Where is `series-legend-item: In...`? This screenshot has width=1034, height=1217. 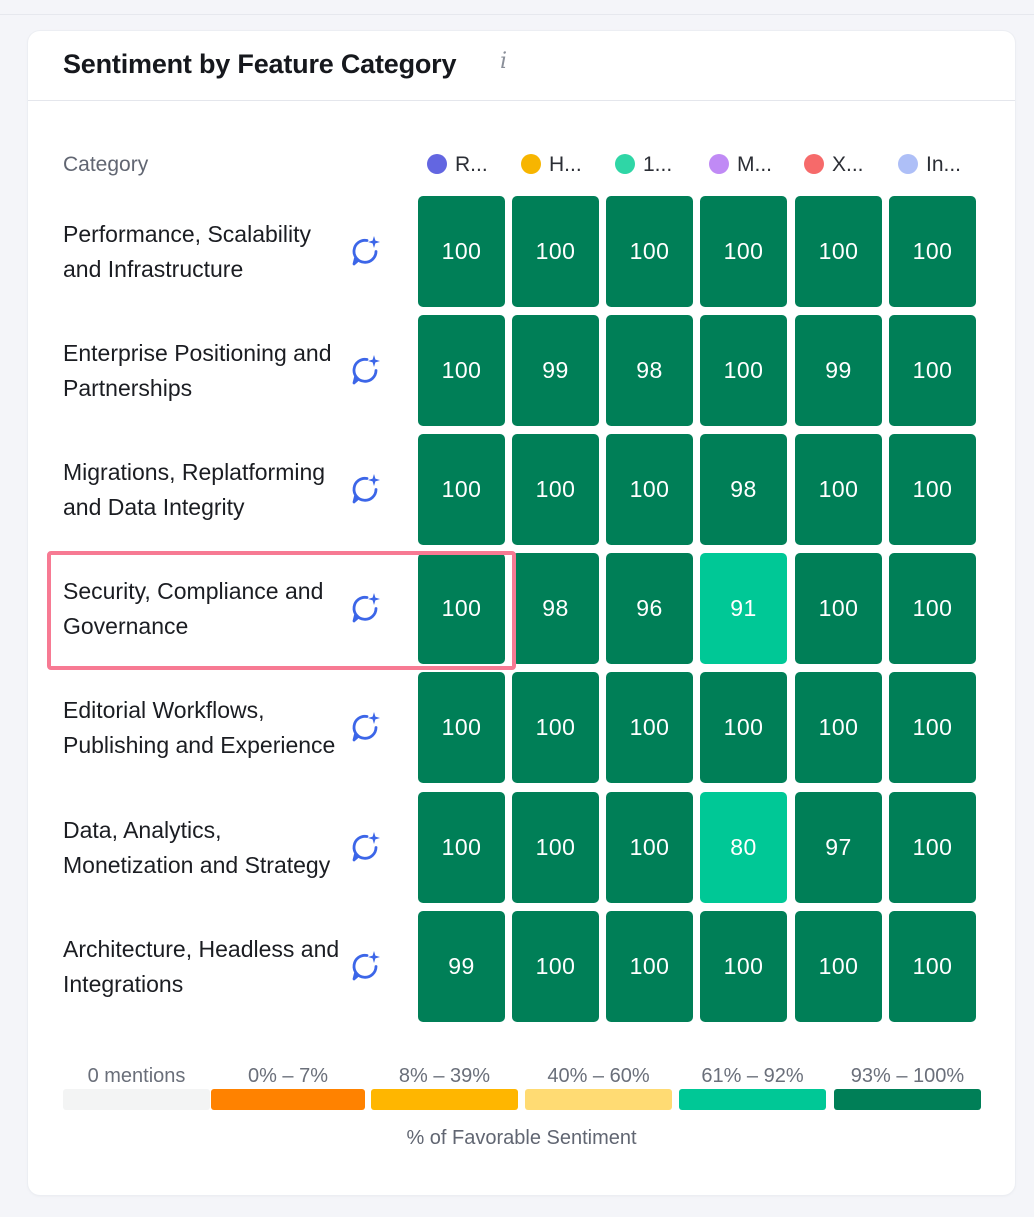 series-legend-item: In... is located at coordinates (929, 165).